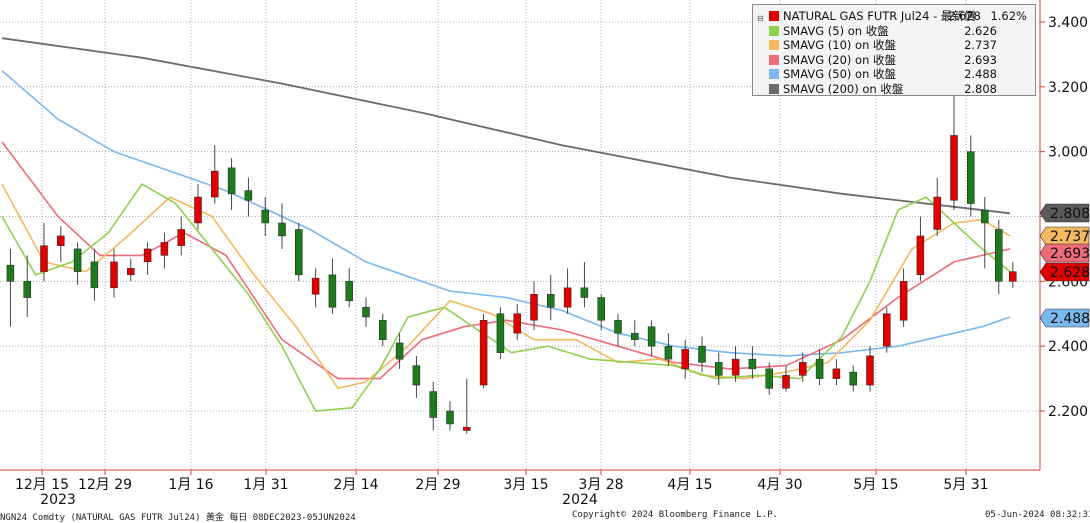 The image size is (1090, 523). I want to click on legend-item-name: SMAVG (10) on 收盤, so click(840, 45).